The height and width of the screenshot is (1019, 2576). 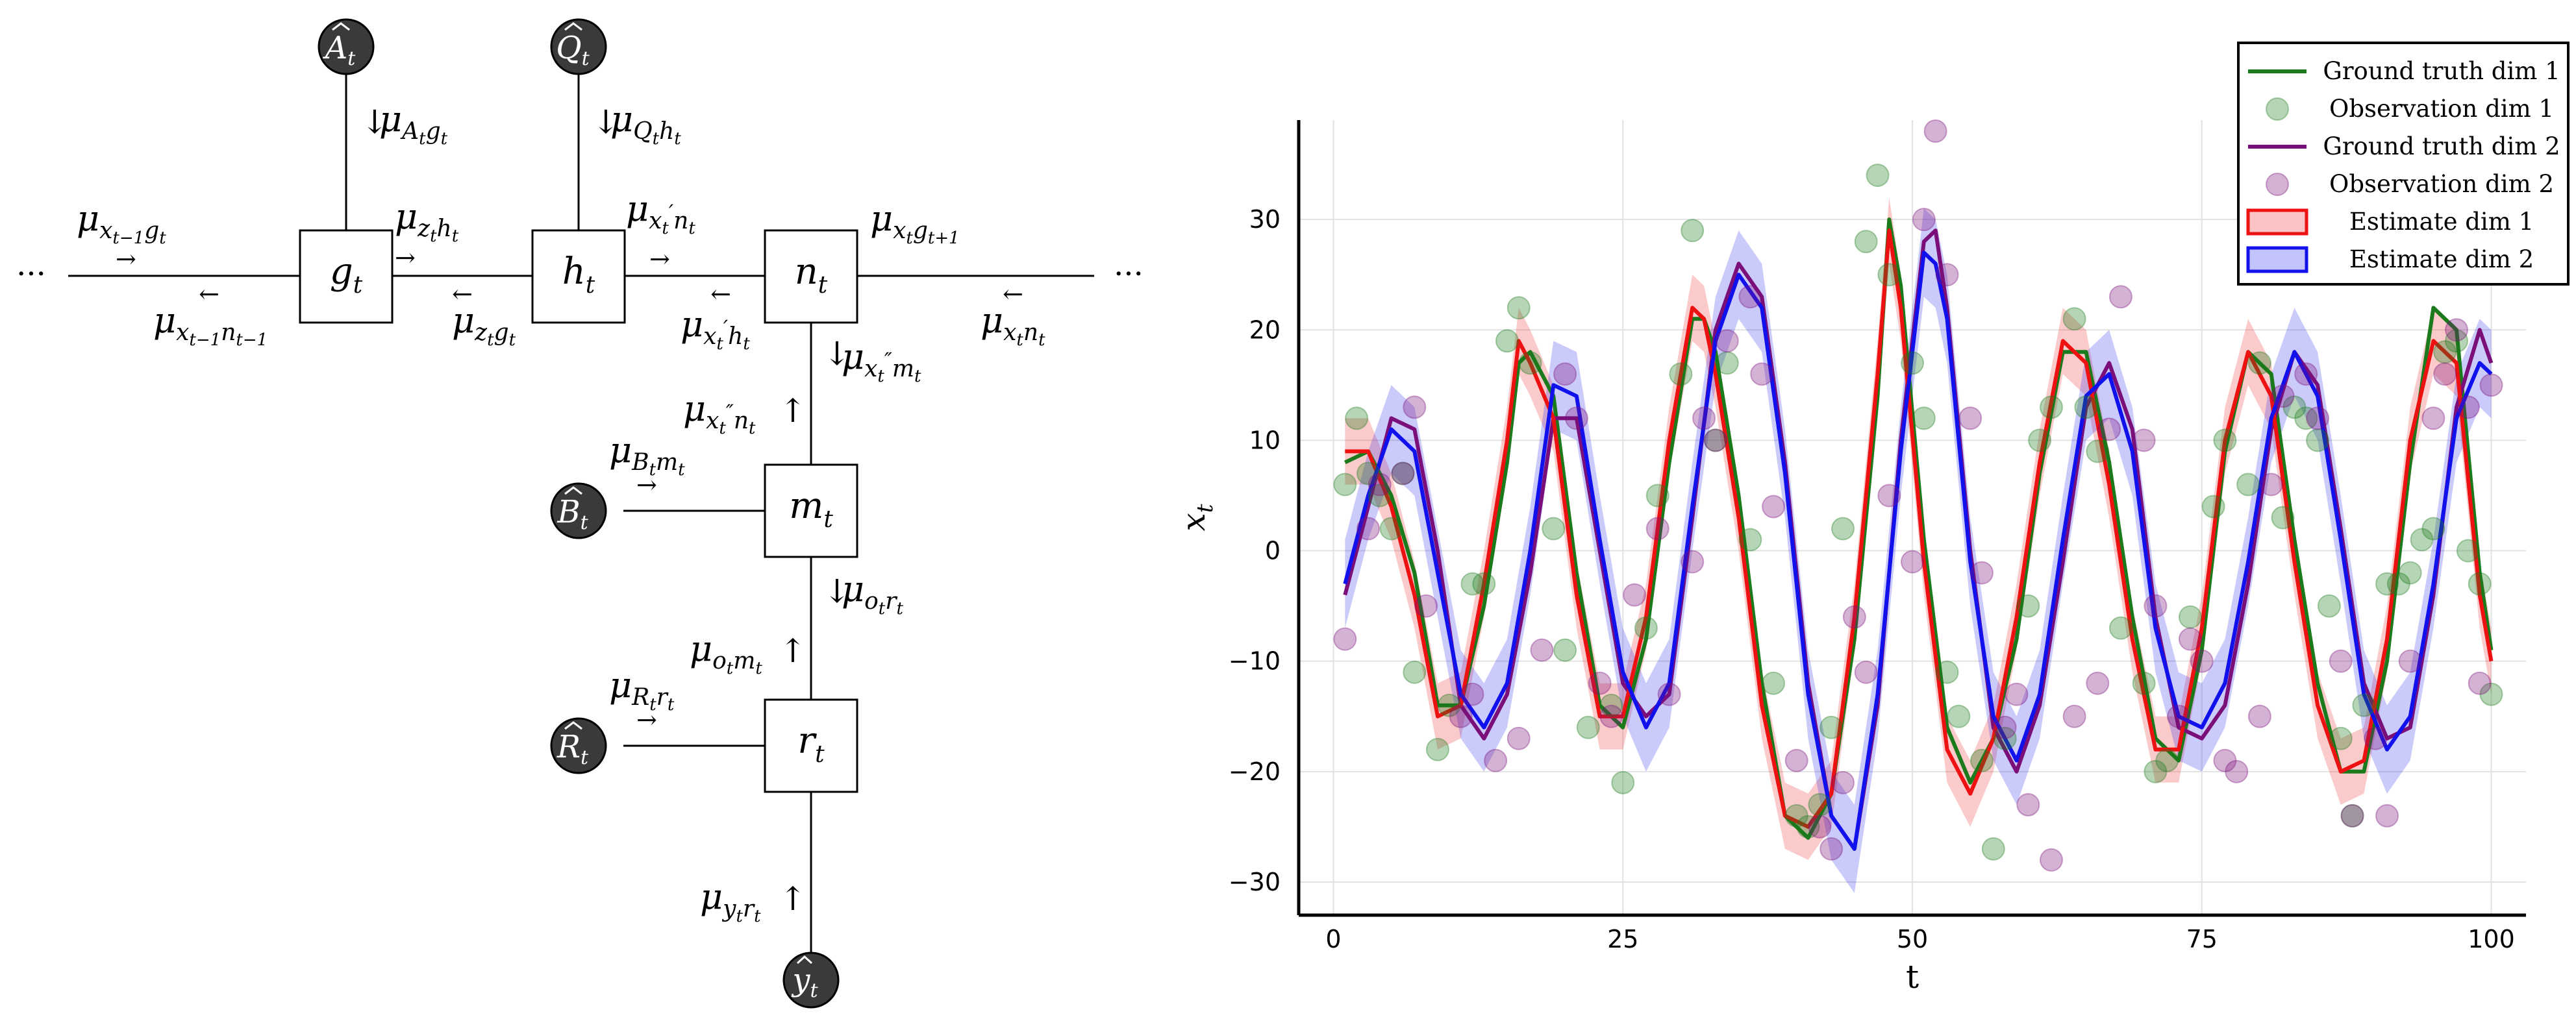 I want to click on prior-node-Q: Qt, so click(x=578, y=46).